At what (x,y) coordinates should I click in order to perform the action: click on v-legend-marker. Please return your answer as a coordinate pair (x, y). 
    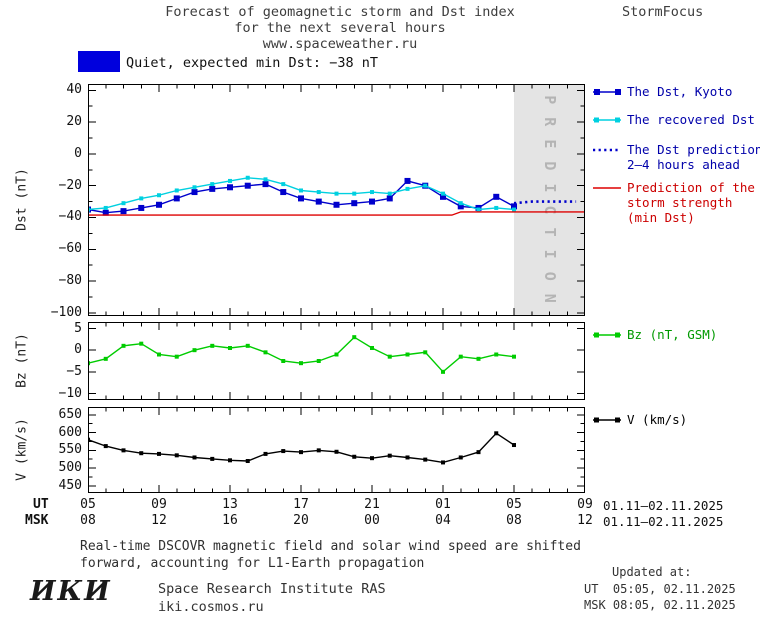
    Looking at the image, I should click on (607, 420).